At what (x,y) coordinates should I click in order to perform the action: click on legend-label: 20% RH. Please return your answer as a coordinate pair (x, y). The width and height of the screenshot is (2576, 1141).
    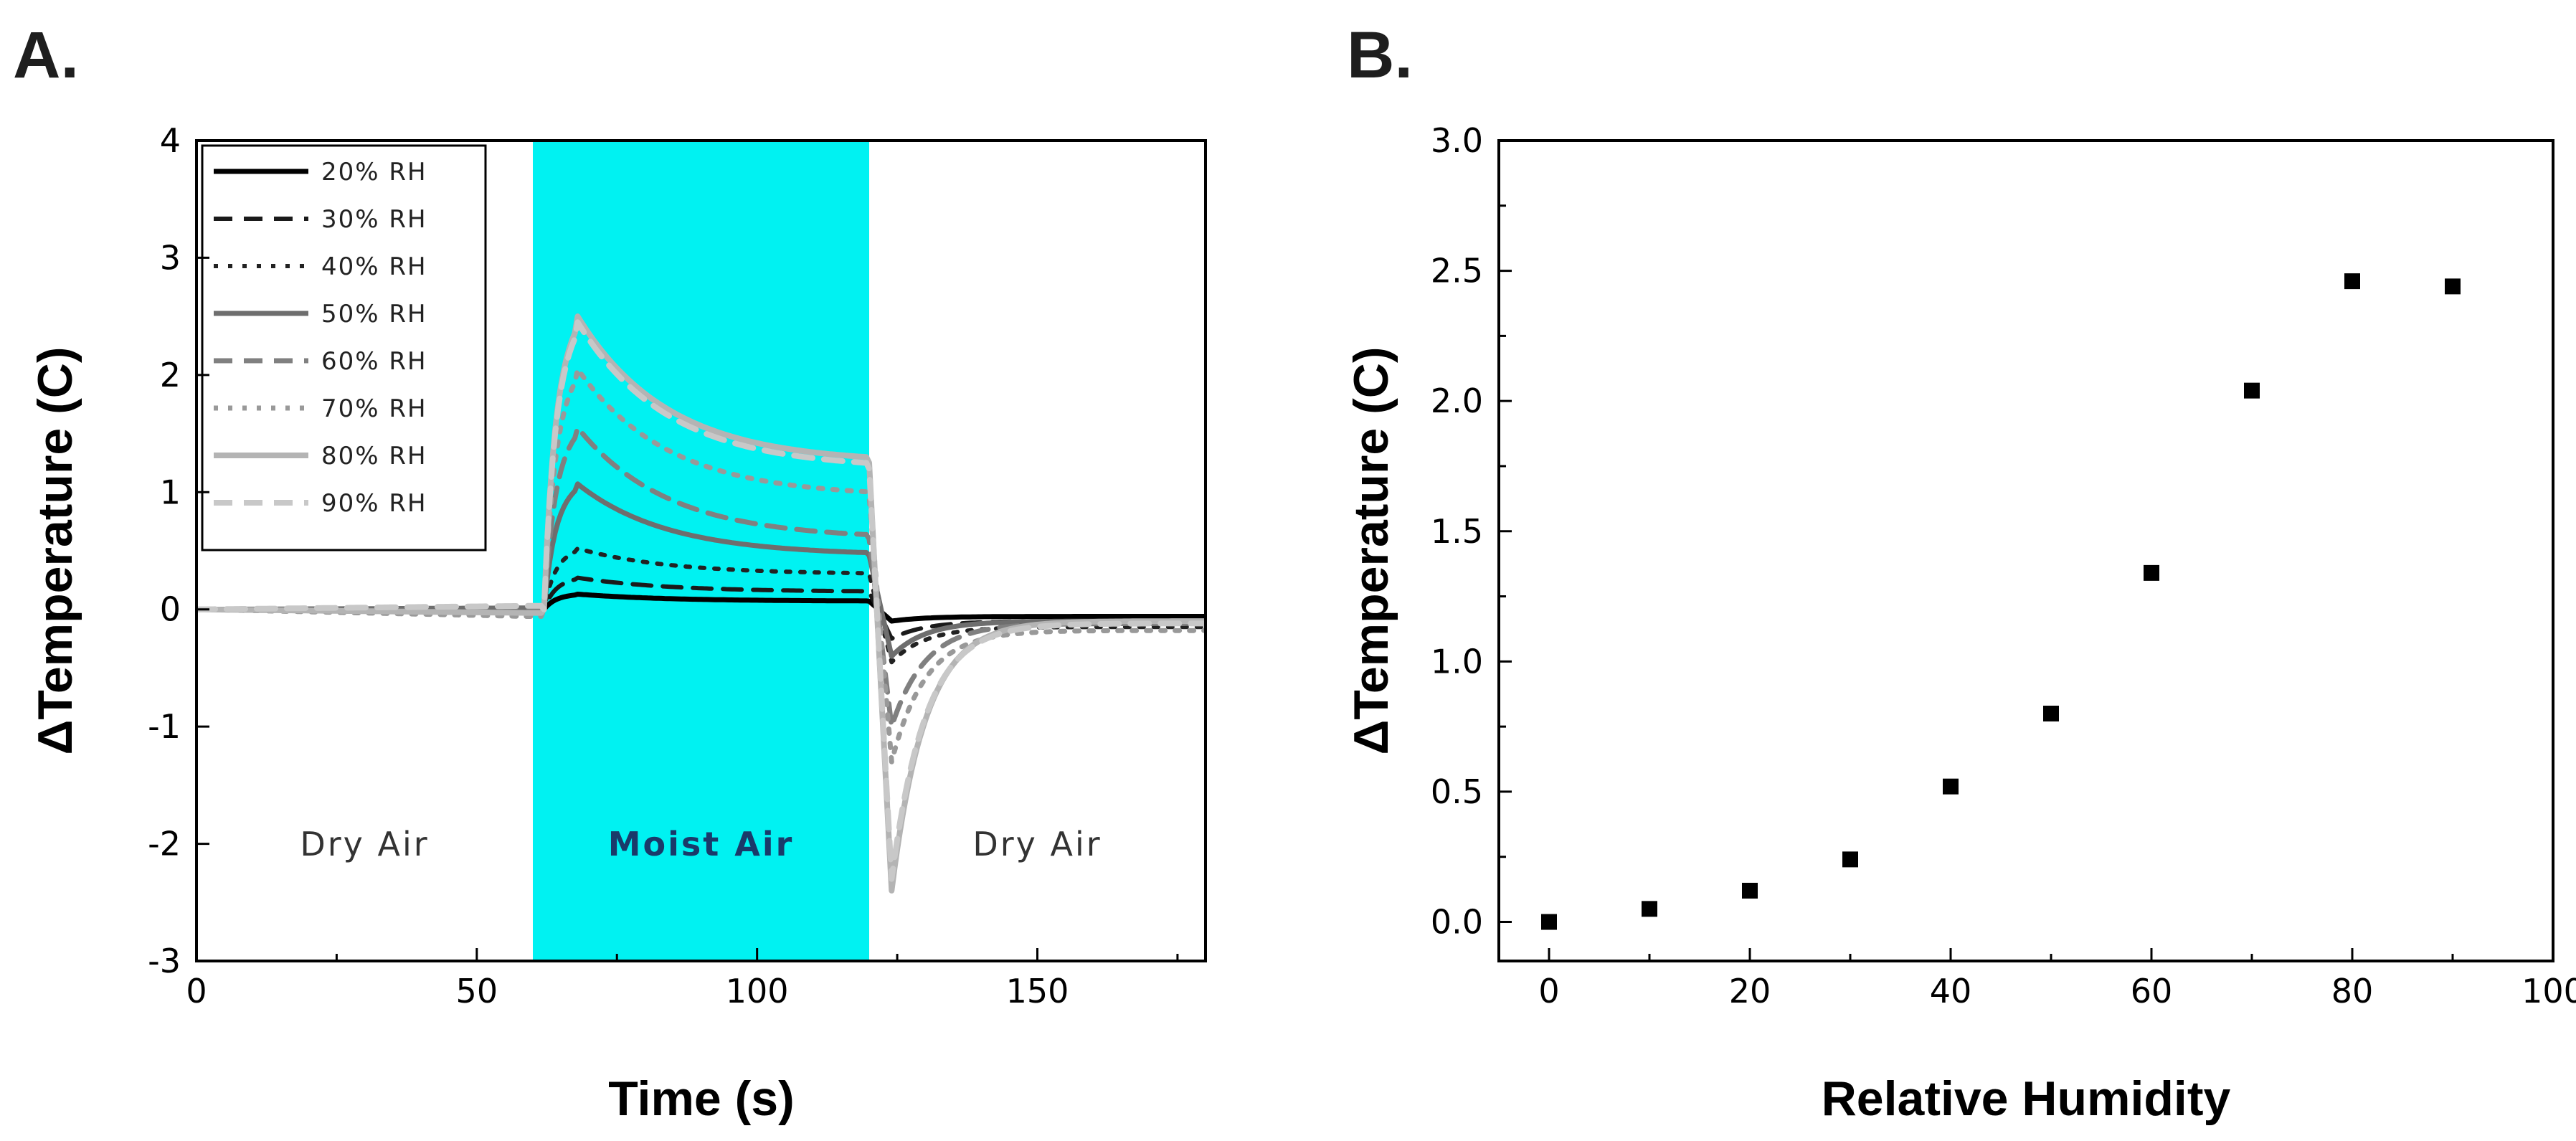
    Looking at the image, I should click on (374, 172).